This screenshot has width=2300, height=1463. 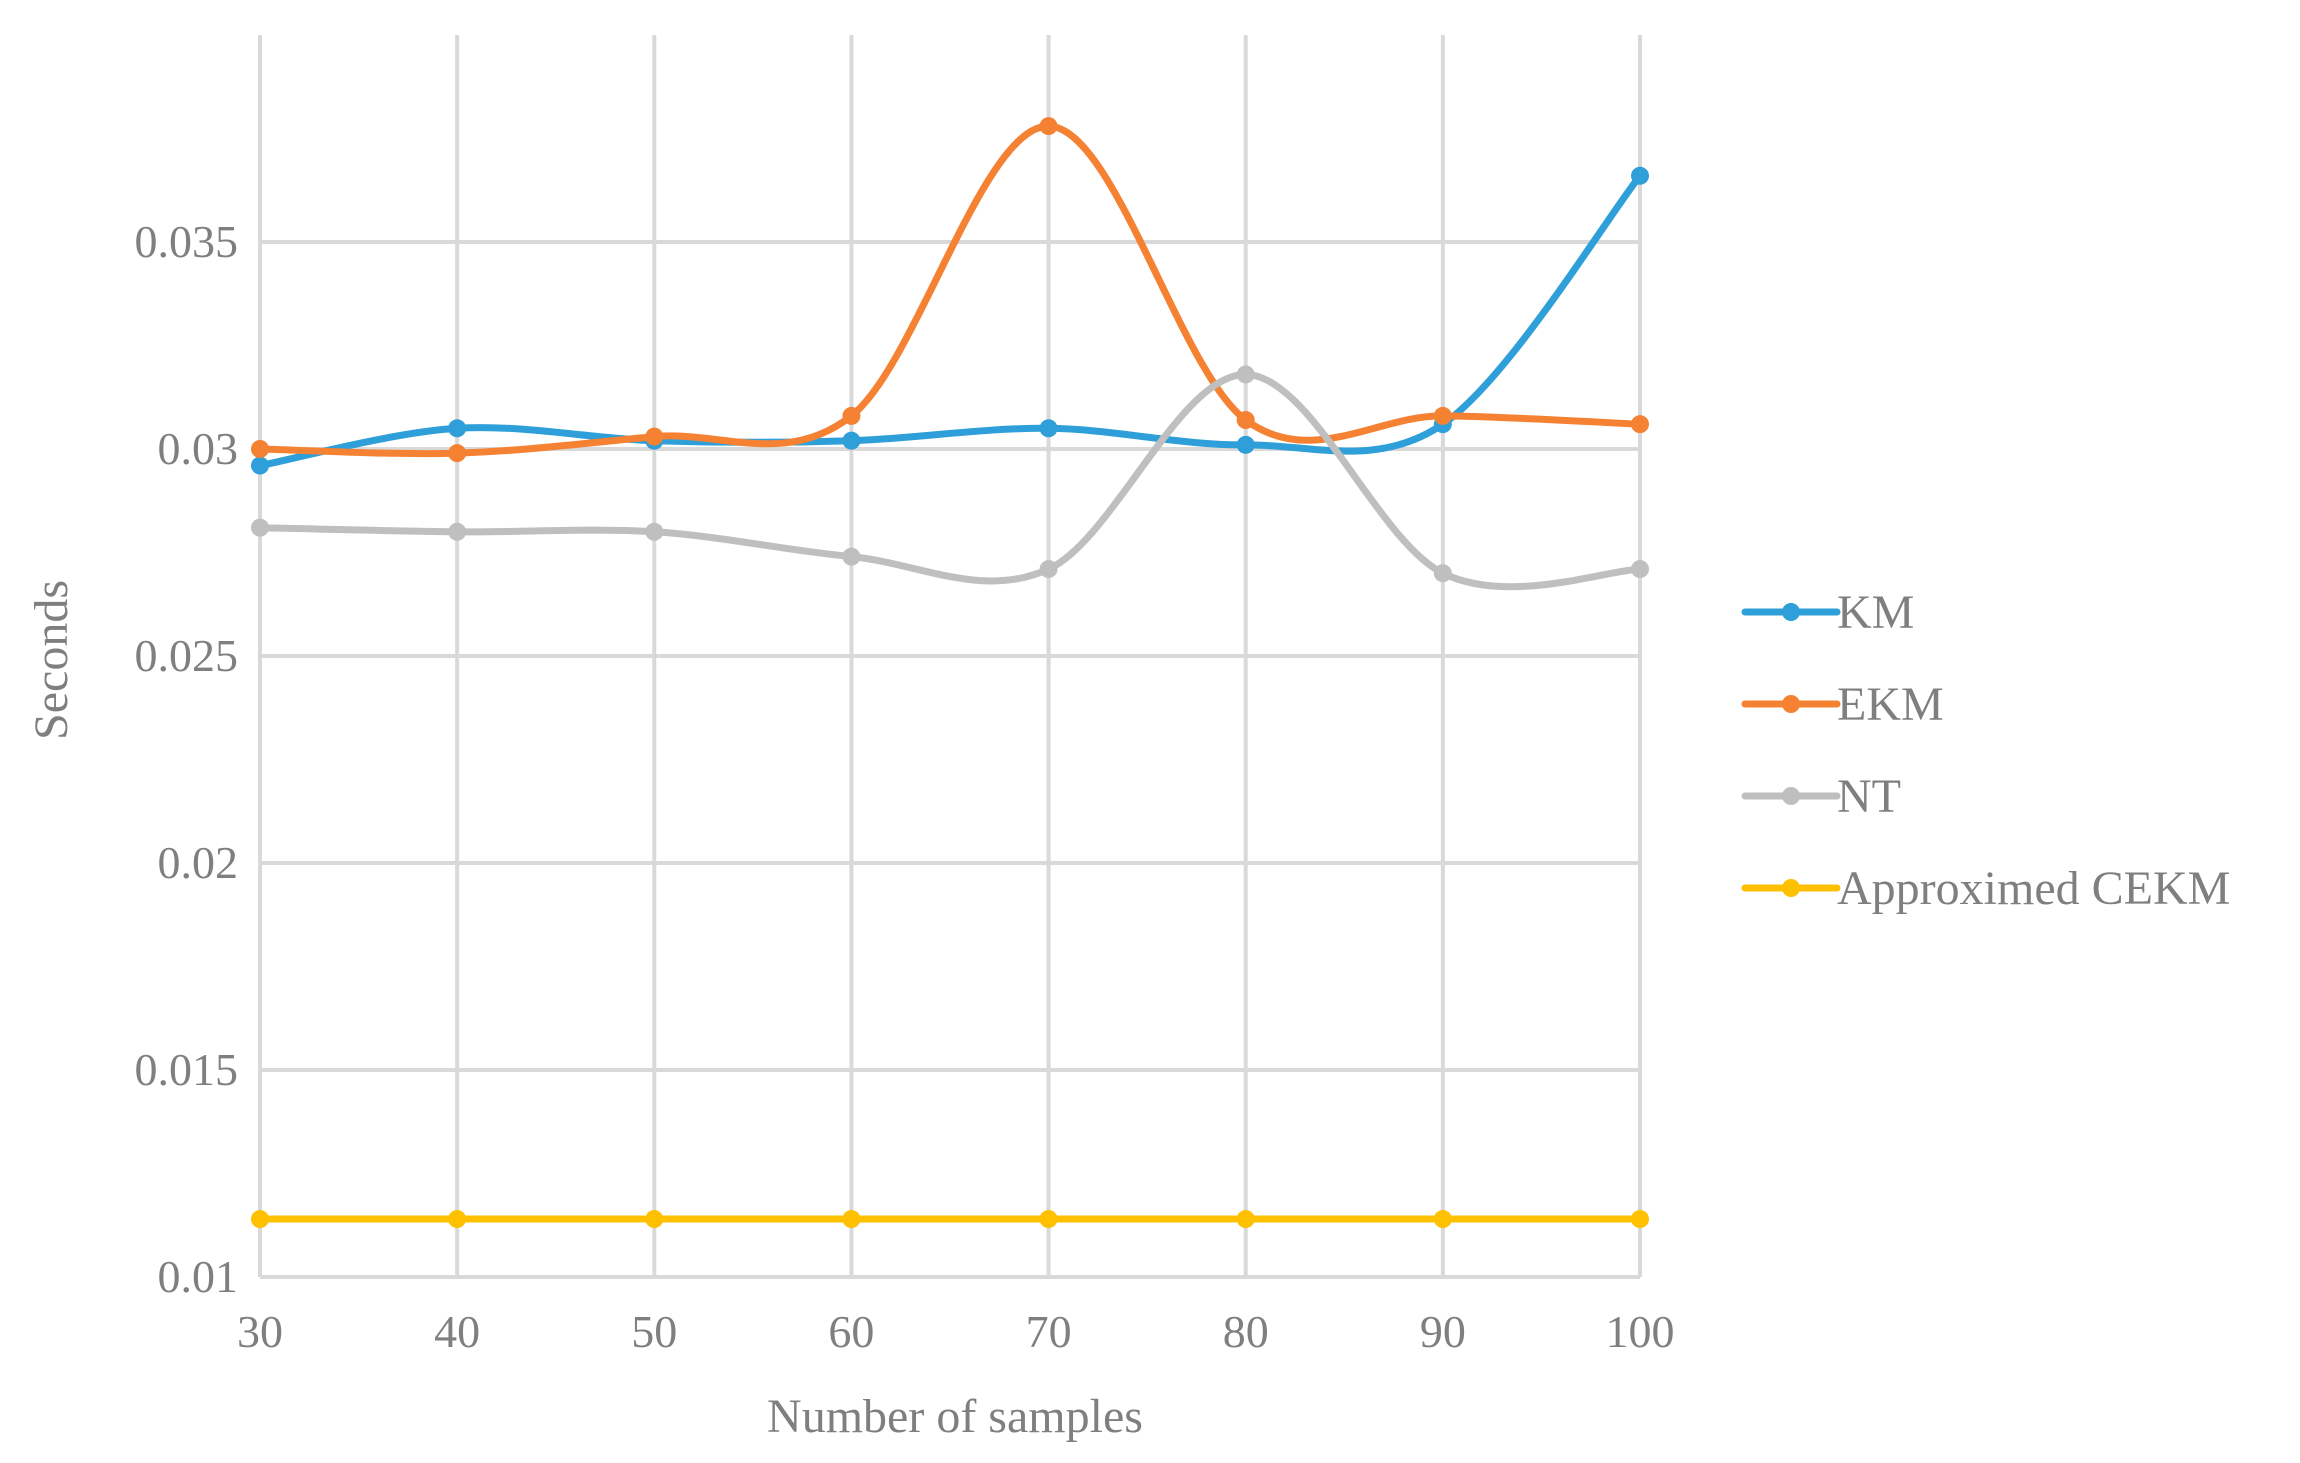 I want to click on x-tick-label: 70, so click(x=1049, y=1331).